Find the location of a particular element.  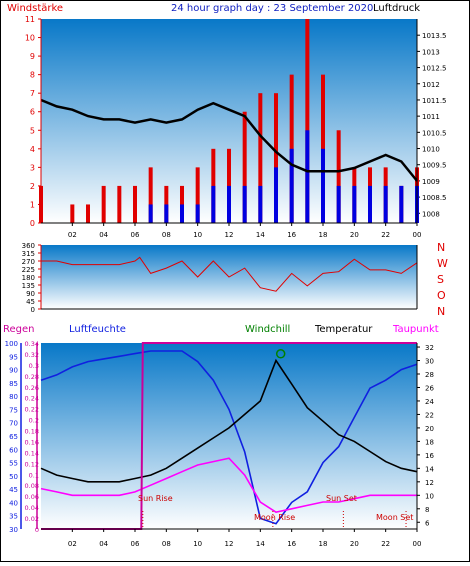

y-tick-label-right: 1011.5 is located at coordinates (434, 101).